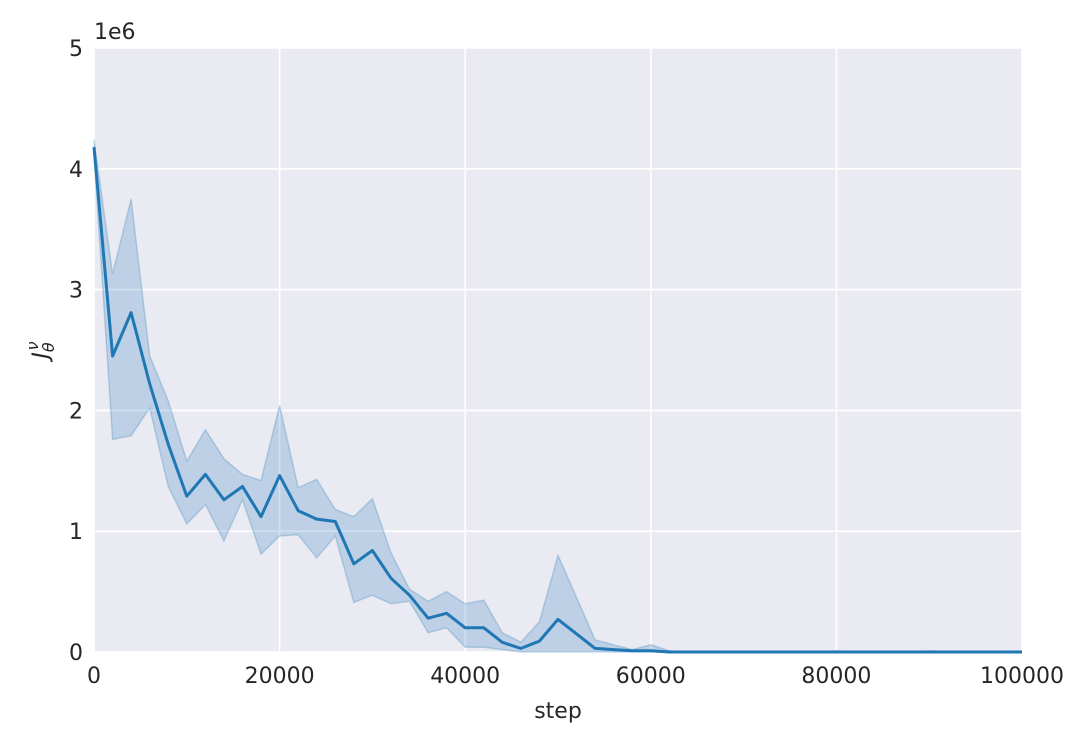 The image size is (1089, 745). What do you see at coordinates (76, 170) in the screenshot?
I see `y-tick-label: 4` at bounding box center [76, 170].